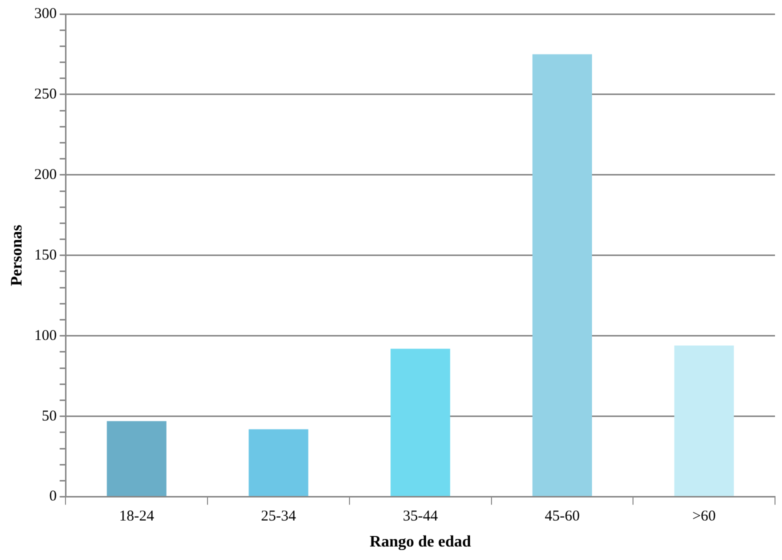 This screenshot has width=782, height=560. I want to click on y-tick-label: 200, so click(45, 174).